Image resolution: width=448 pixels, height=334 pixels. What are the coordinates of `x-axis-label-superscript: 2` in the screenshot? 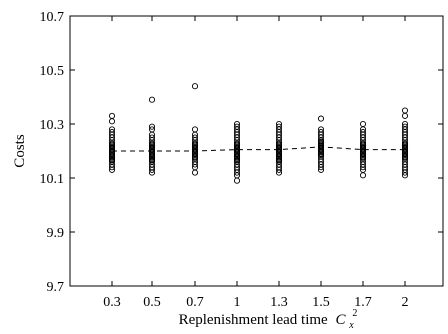 It's located at (354, 313).